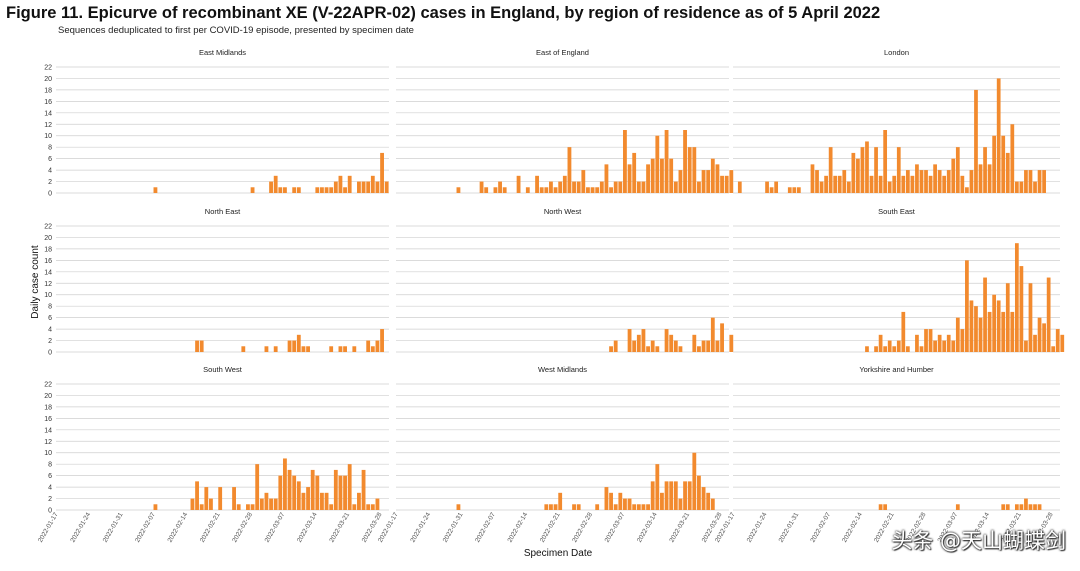 This screenshot has height=571, width=1080. I want to click on x-tick-label: 2022-01-31, so click(789, 527).